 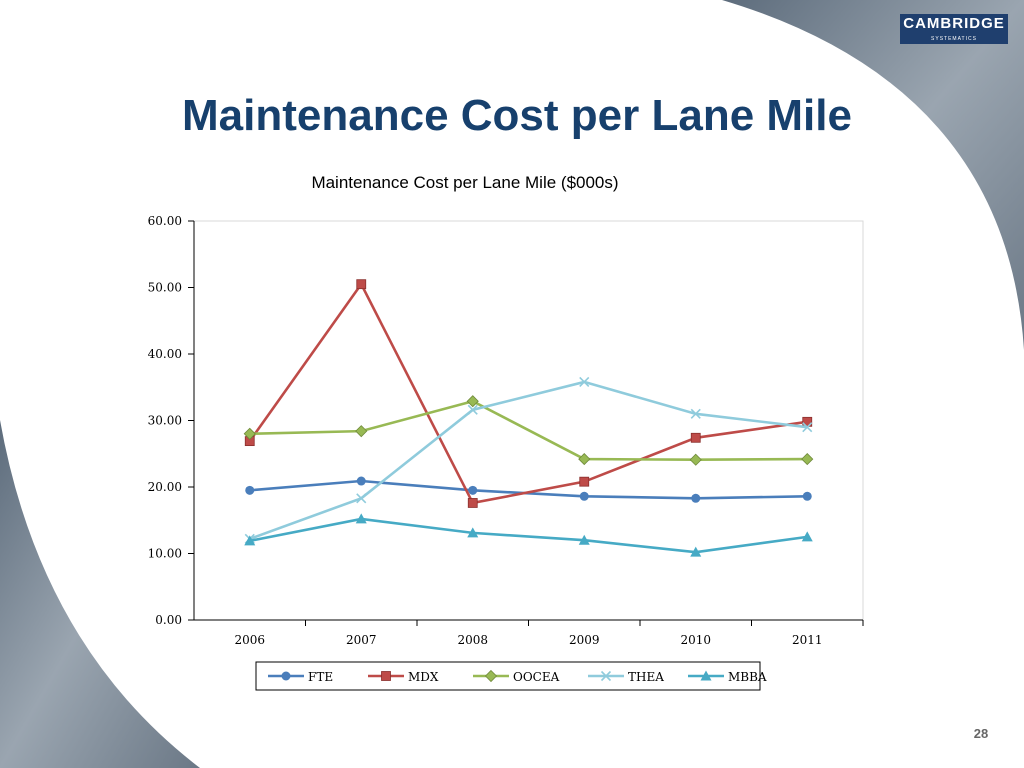 What do you see at coordinates (517, 115) in the screenshot?
I see `slide-title: Maintenance Cost per Lane Mile` at bounding box center [517, 115].